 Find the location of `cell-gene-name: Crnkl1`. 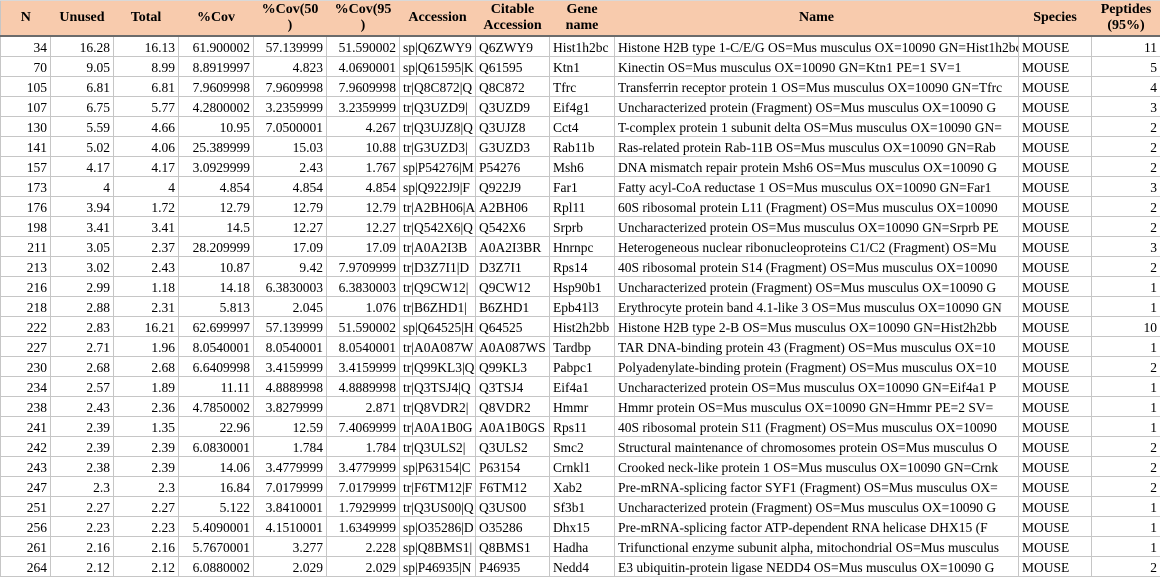

cell-gene-name: Crnkl1 is located at coordinates (582, 466).